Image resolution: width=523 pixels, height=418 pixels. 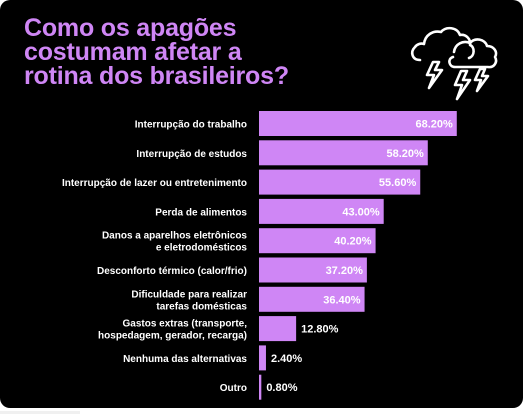 I want to click on category-label-5: Desconforto térmico (calor/frio), so click(x=172, y=271).